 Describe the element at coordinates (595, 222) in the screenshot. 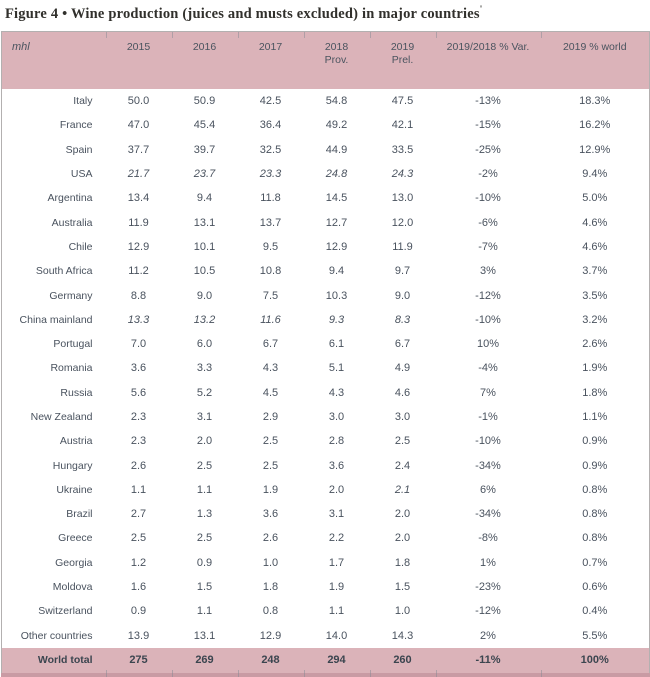

I see `value-cell: 4.6%` at that location.